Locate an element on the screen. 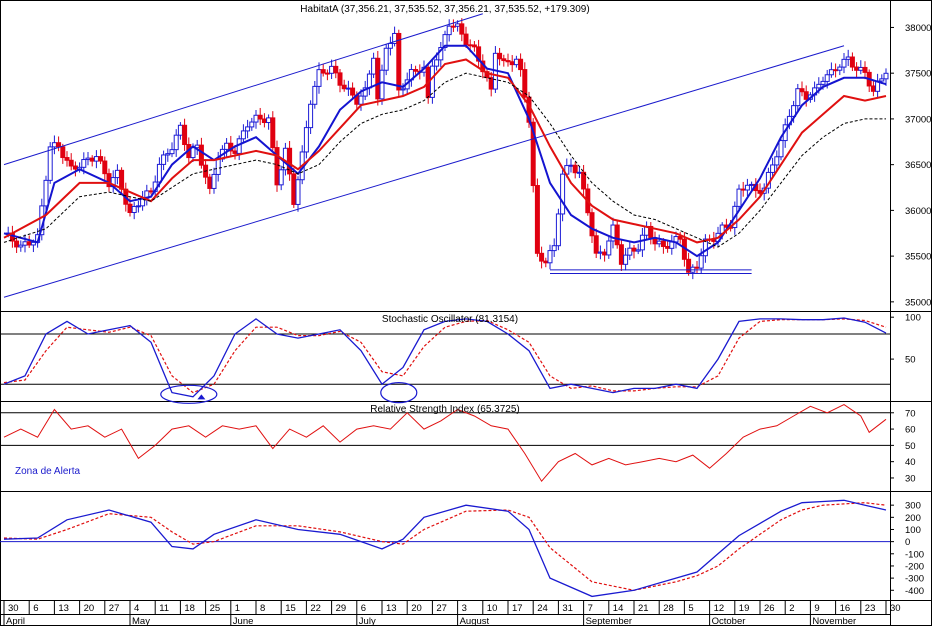  y-tick-label: 38000 is located at coordinates (918, 28).